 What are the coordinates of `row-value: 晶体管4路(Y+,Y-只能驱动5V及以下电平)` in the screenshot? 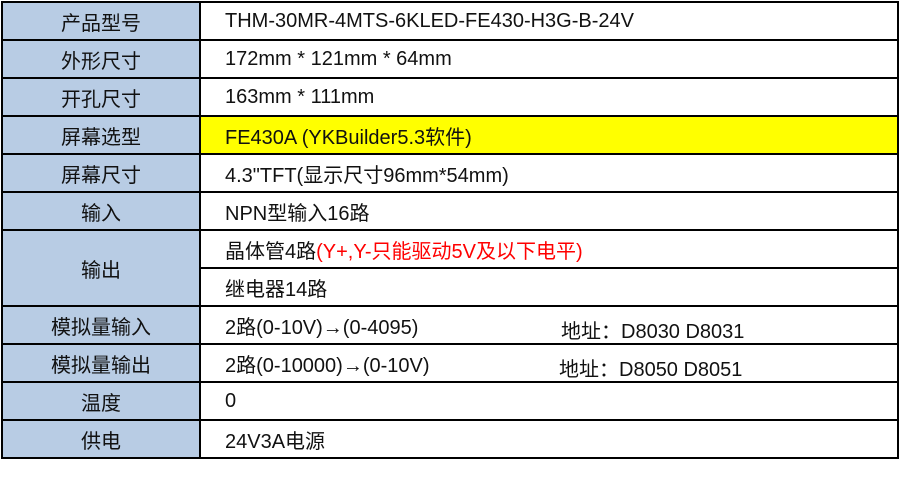 It's located at (549, 249).